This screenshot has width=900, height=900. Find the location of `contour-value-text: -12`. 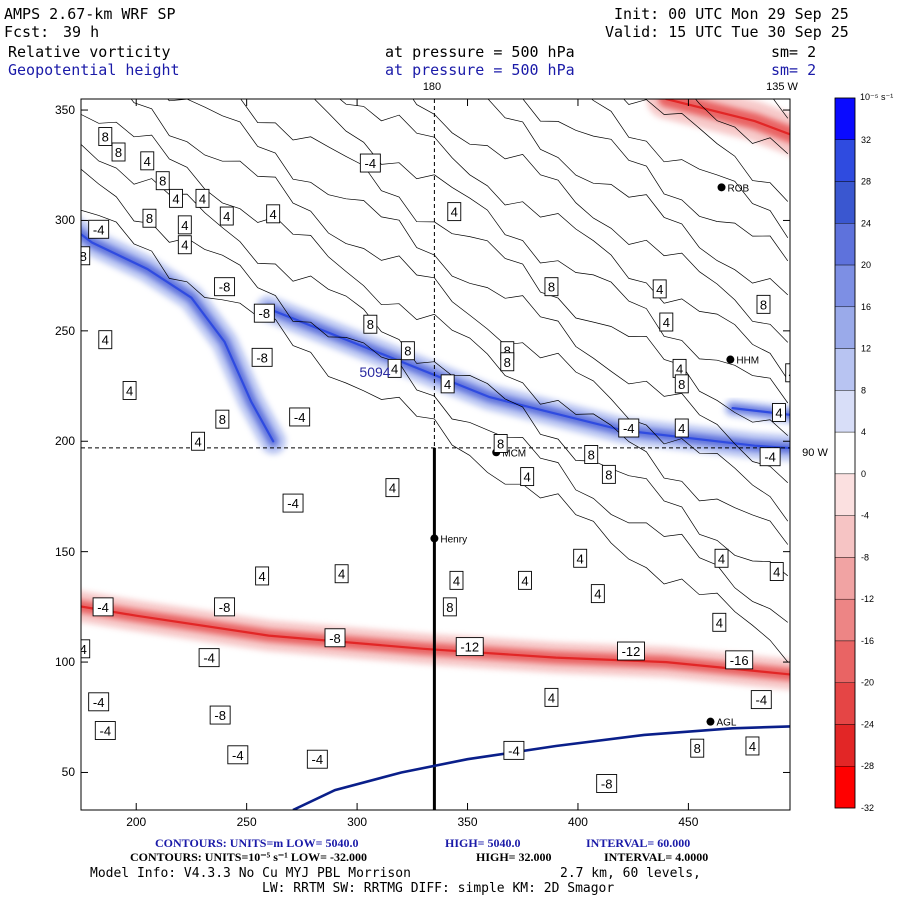

contour-value-text: -12 is located at coordinates (631, 651).